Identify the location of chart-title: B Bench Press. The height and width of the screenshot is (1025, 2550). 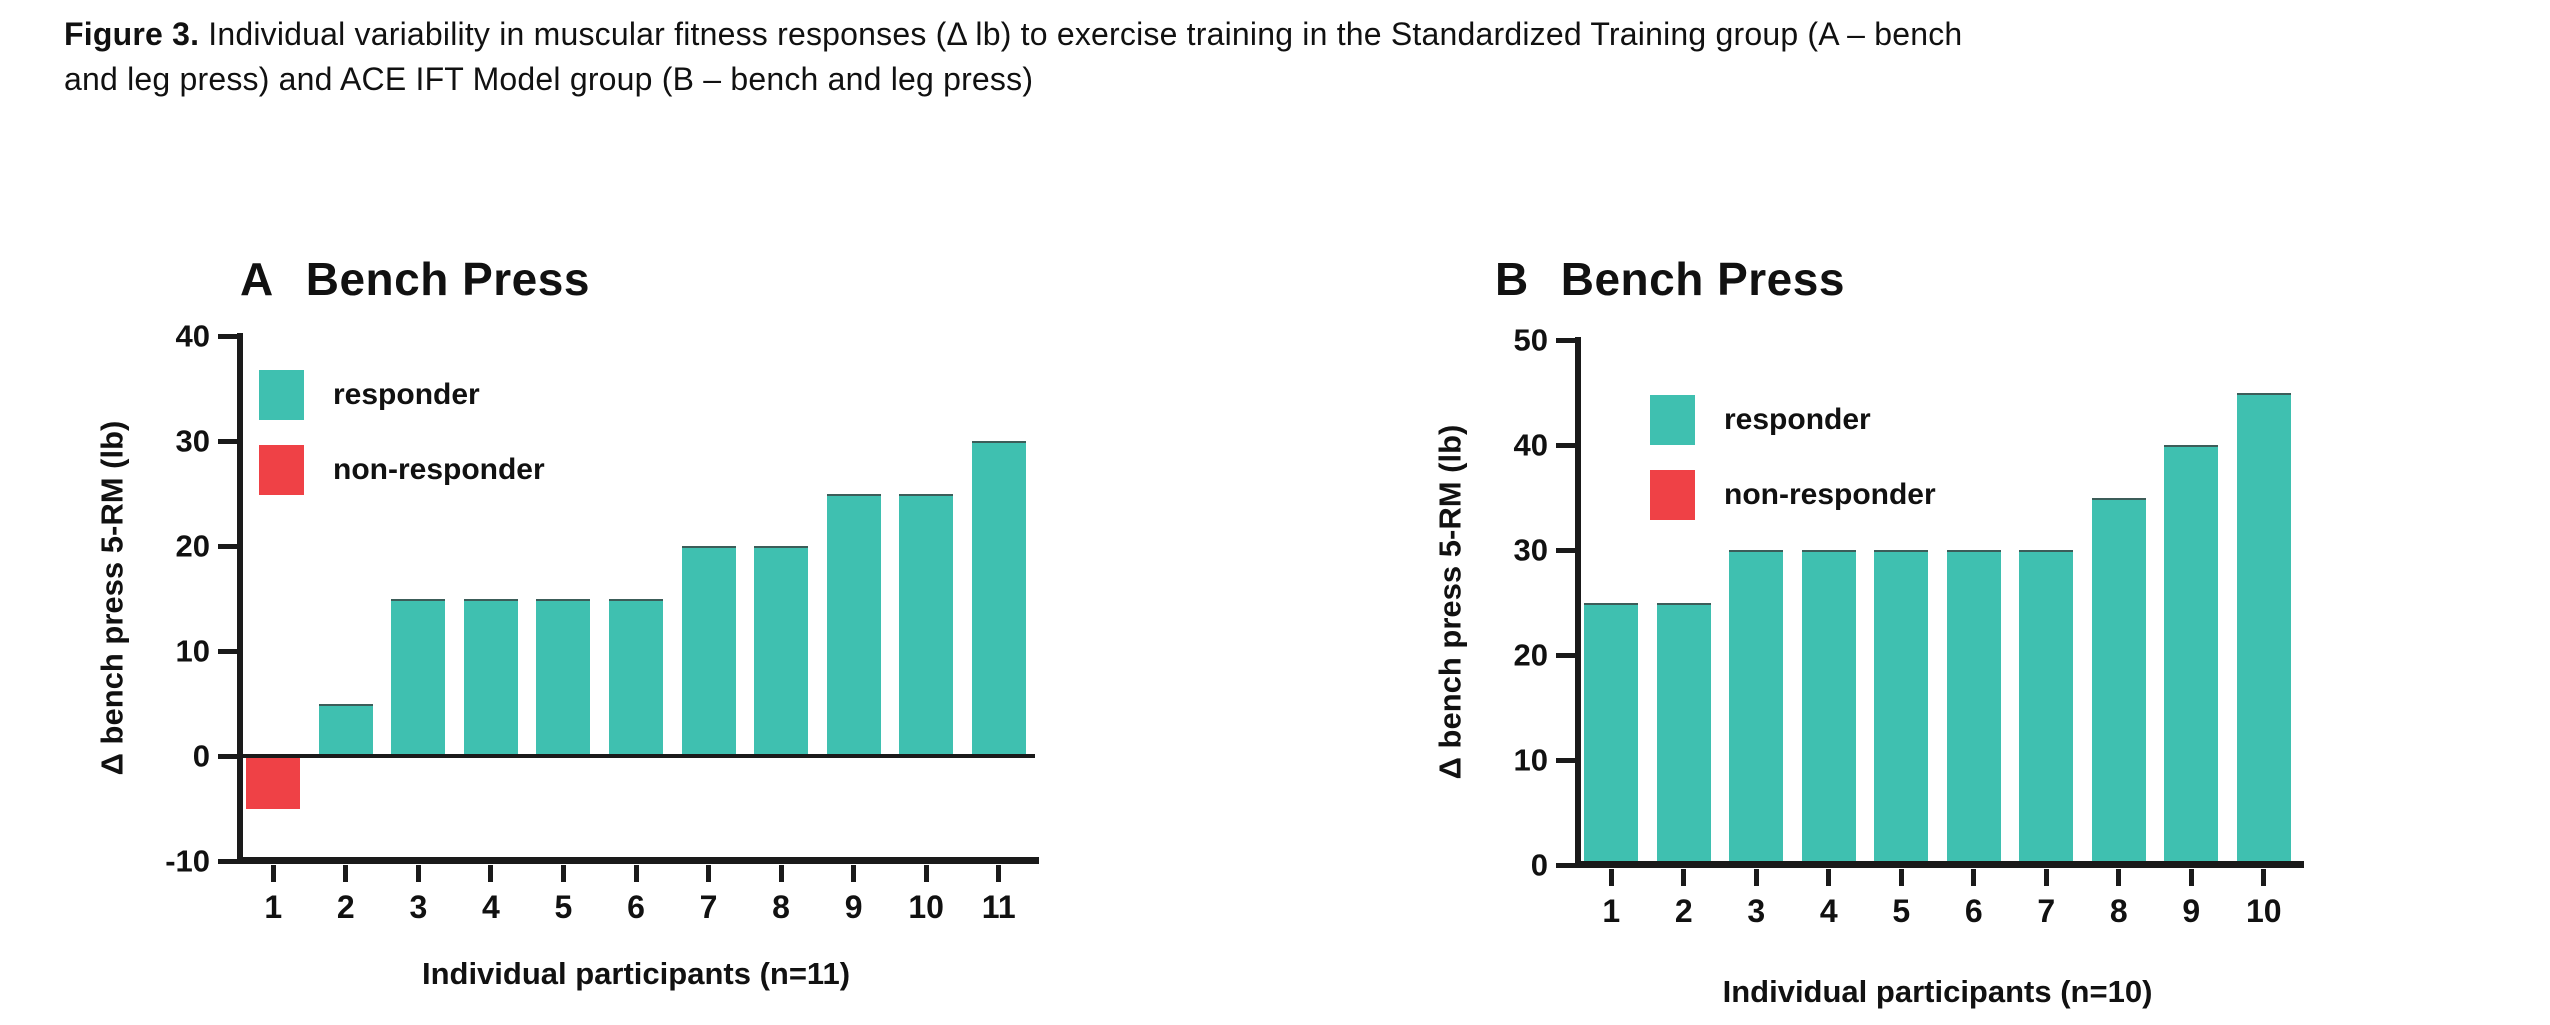
(1670, 279).